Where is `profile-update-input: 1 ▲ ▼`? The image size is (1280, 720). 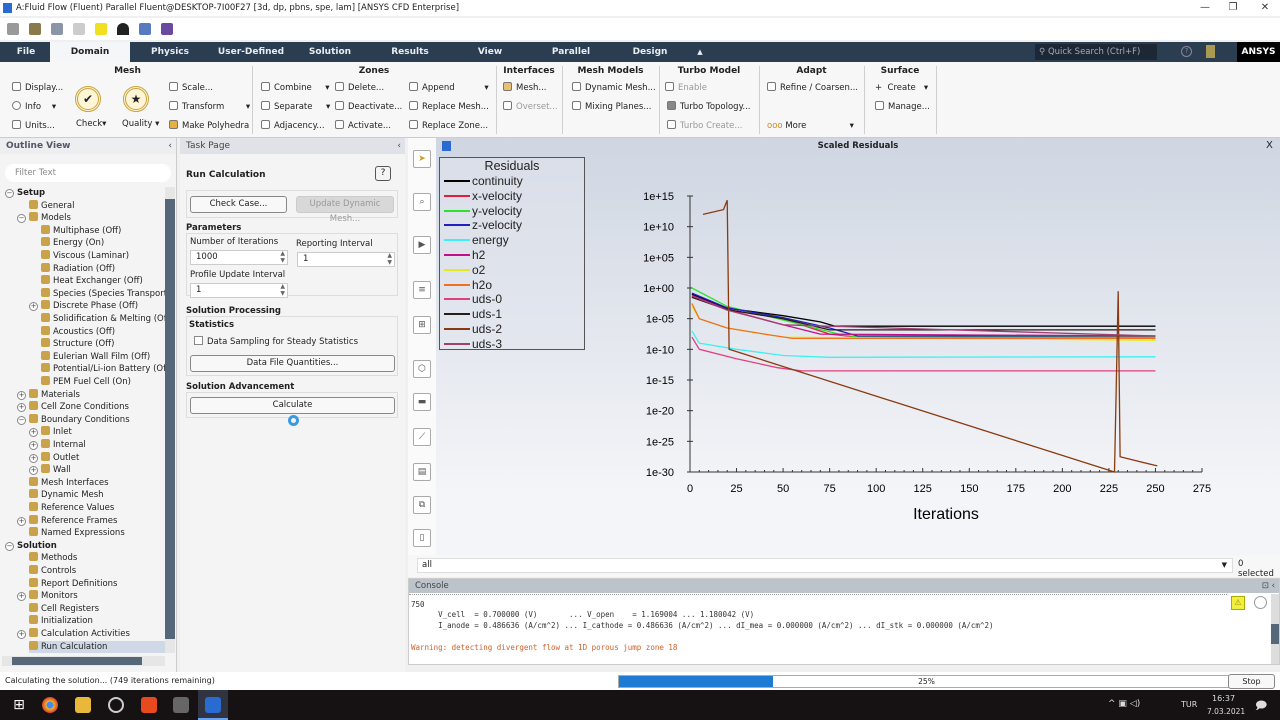 profile-update-input: 1 ▲ ▼ is located at coordinates (239, 290).